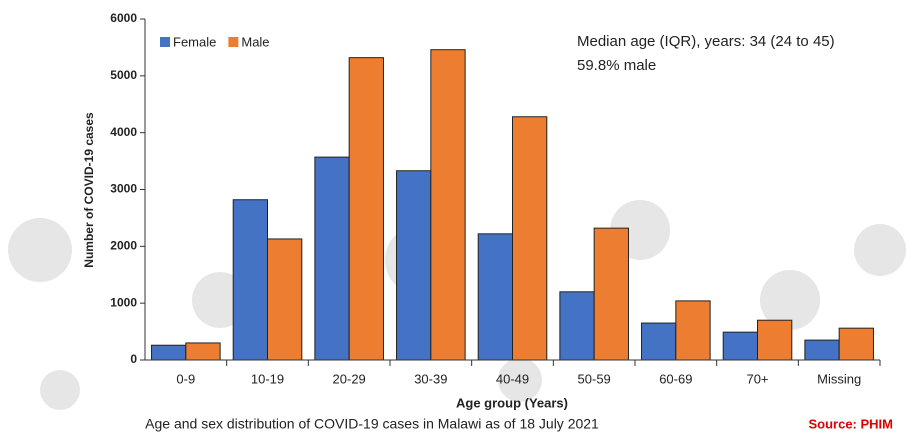 The image size is (907, 437). Describe the element at coordinates (194, 41) in the screenshot. I see `legend-label: Female` at that location.